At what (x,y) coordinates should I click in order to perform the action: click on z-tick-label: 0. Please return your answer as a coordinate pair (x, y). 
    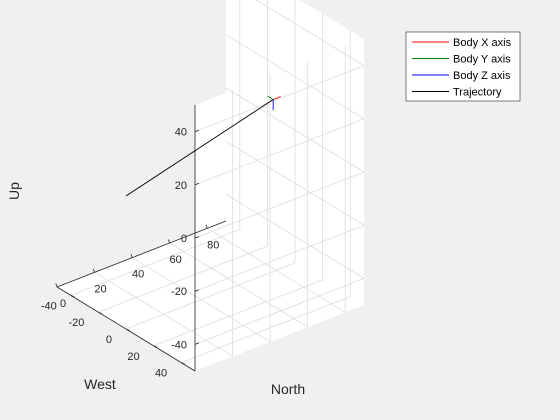
    Looking at the image, I should click on (184, 239).